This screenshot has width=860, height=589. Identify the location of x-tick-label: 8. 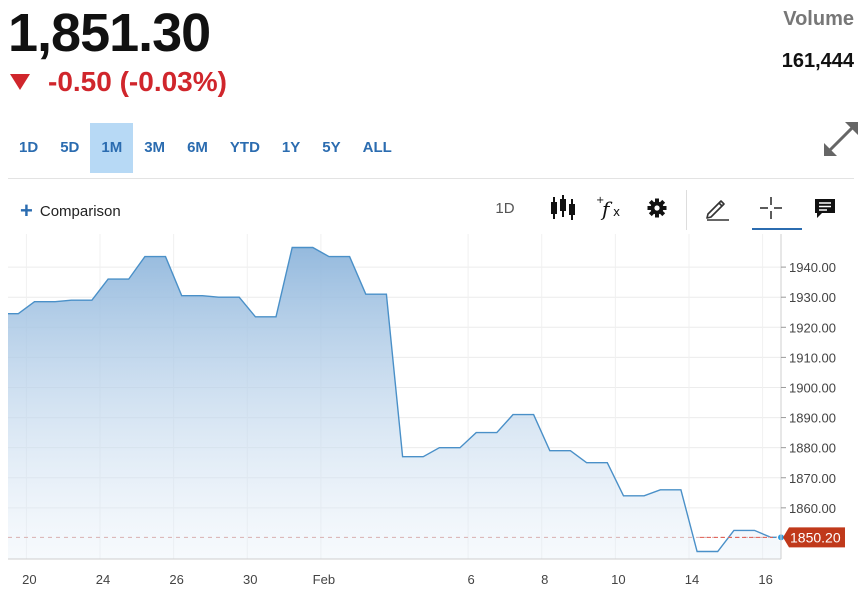
(544, 579).